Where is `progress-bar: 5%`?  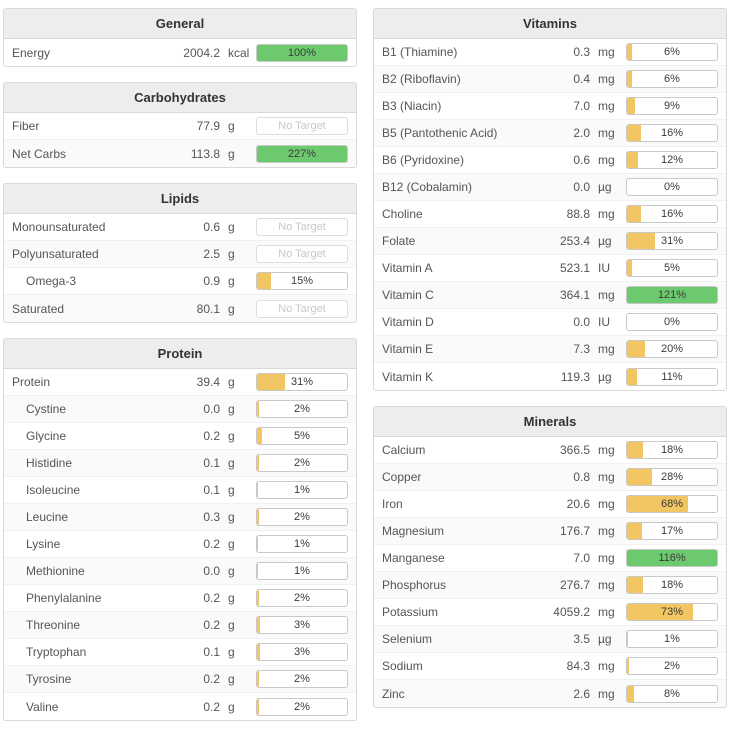 progress-bar: 5% is located at coordinates (302, 436).